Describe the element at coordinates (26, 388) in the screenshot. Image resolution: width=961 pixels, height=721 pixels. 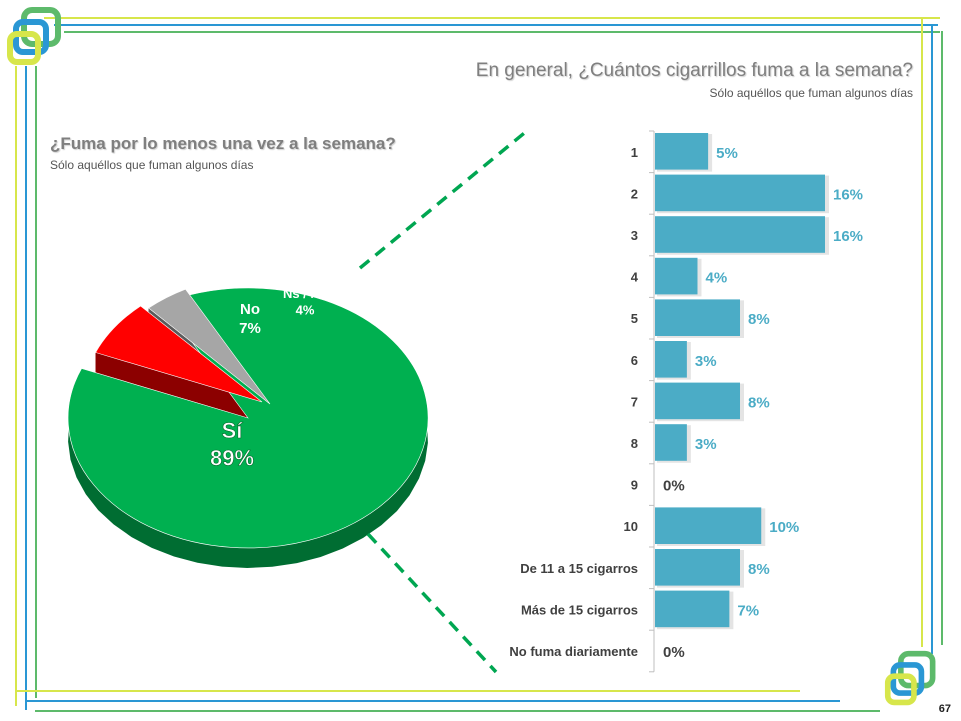
I see `frame-left-blue` at that location.